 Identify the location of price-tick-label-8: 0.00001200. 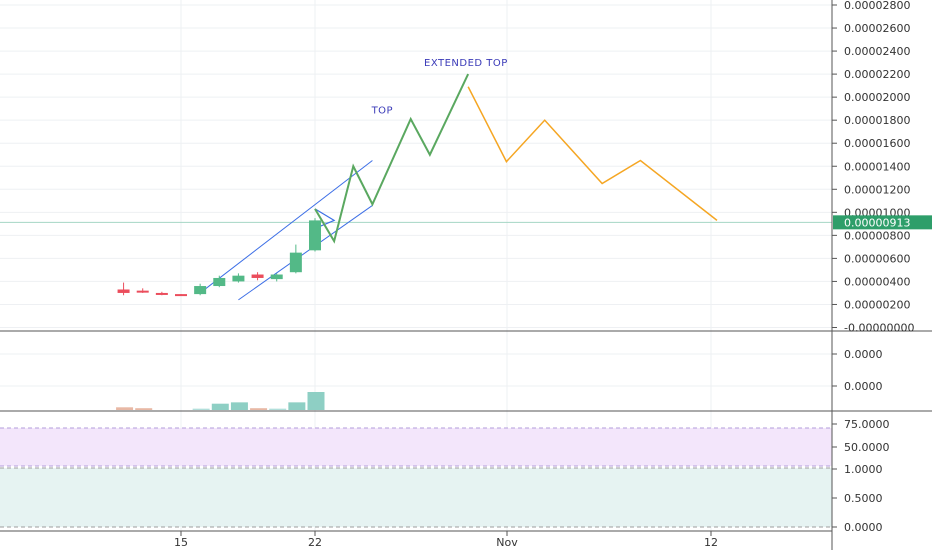
(877, 189).